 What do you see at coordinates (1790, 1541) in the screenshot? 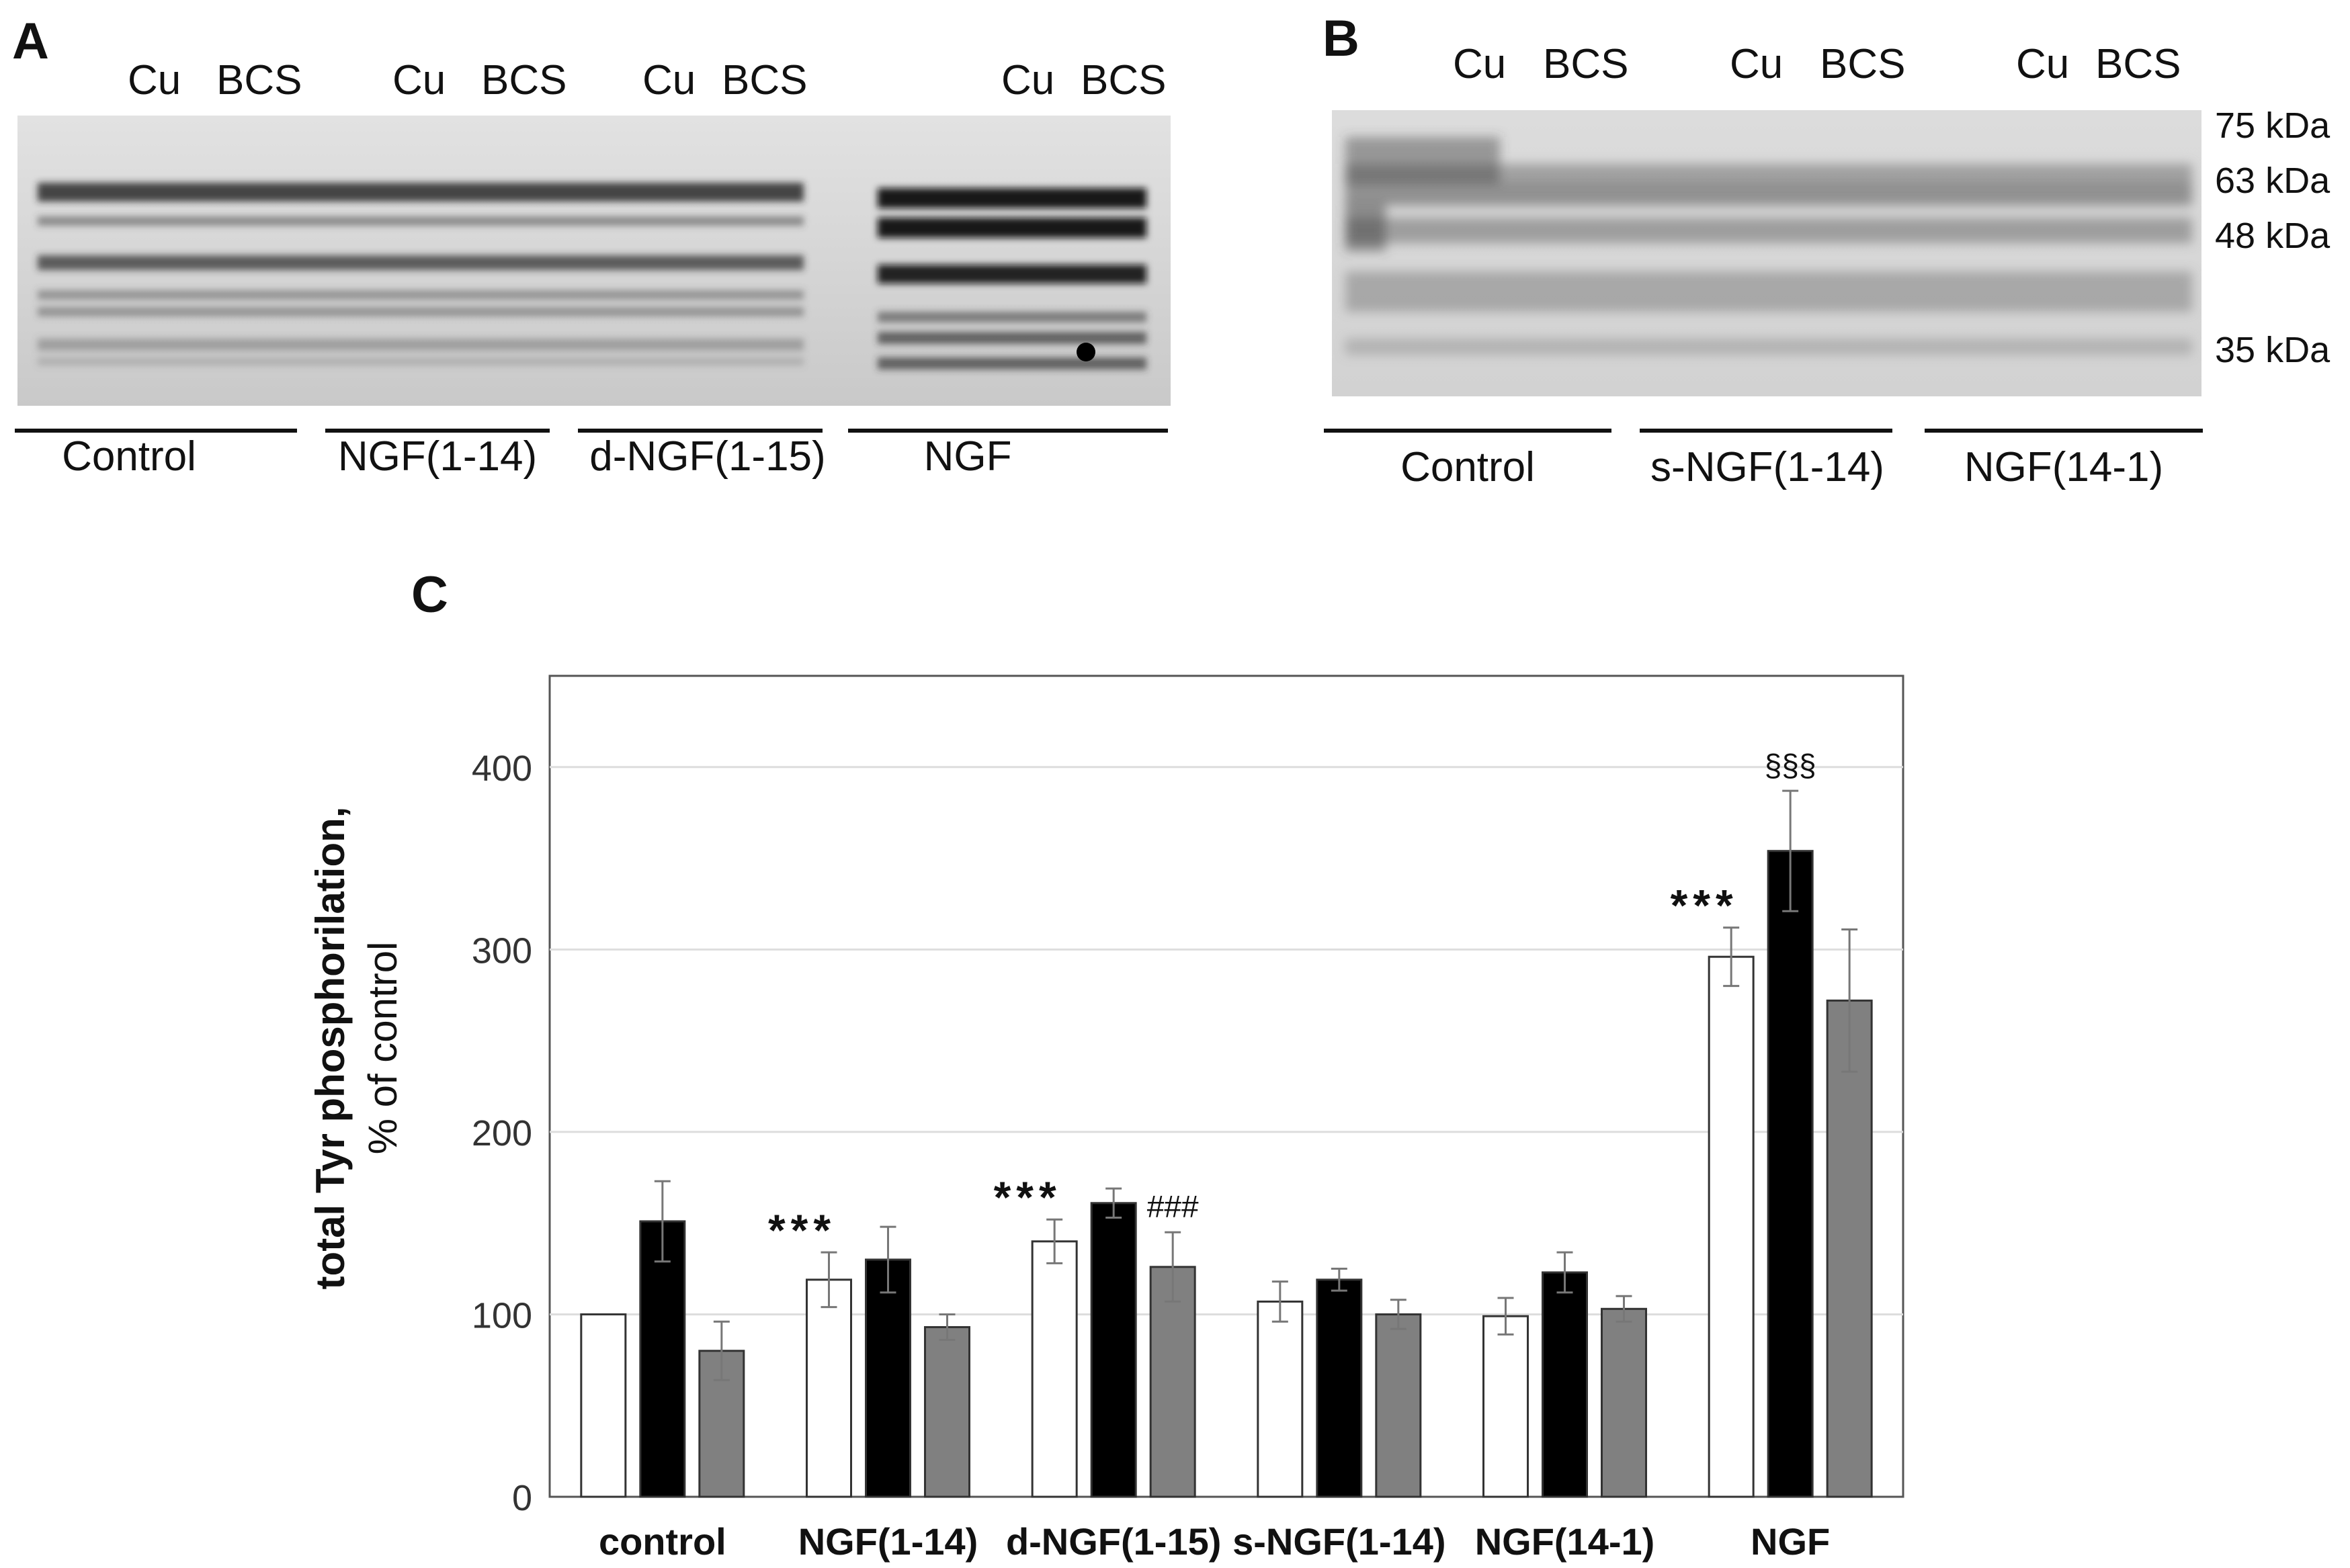
I see `x-tick-label: NGF` at bounding box center [1790, 1541].